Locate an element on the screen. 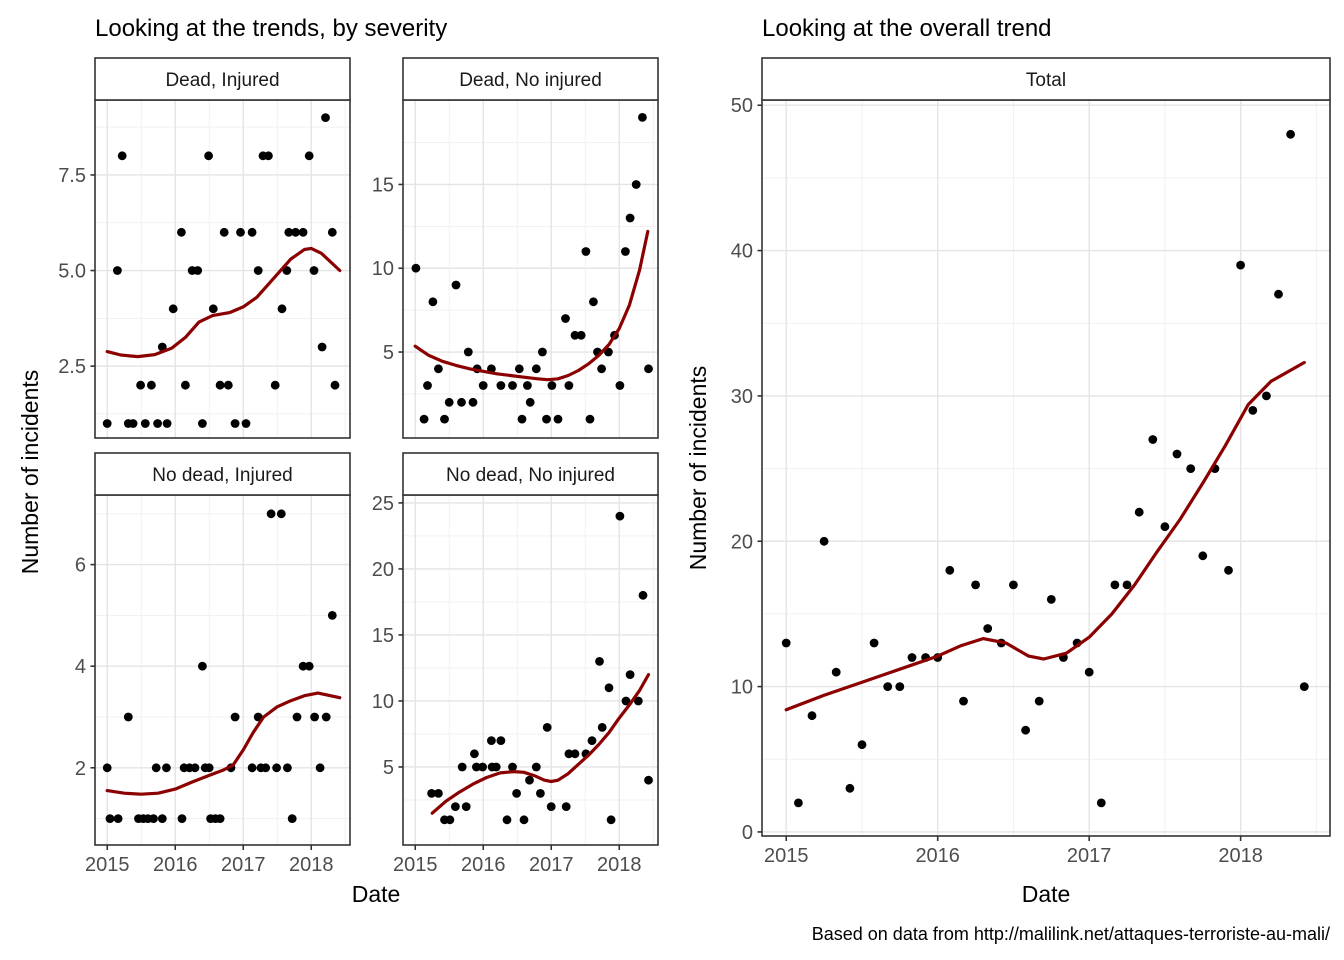  left-y-axis-title: Number of incidents is located at coordinates (30, 472).